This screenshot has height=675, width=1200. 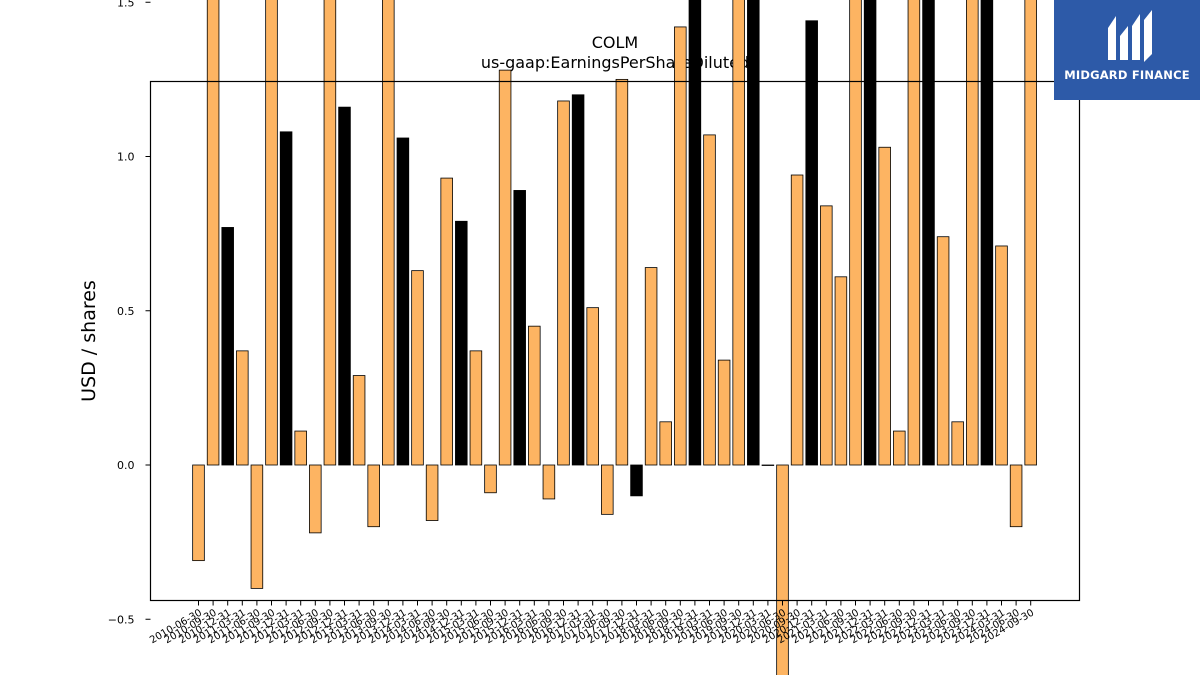 I want to click on midgard-finance-logo: MIDGARD FINANCE, so click(x=1127, y=50).